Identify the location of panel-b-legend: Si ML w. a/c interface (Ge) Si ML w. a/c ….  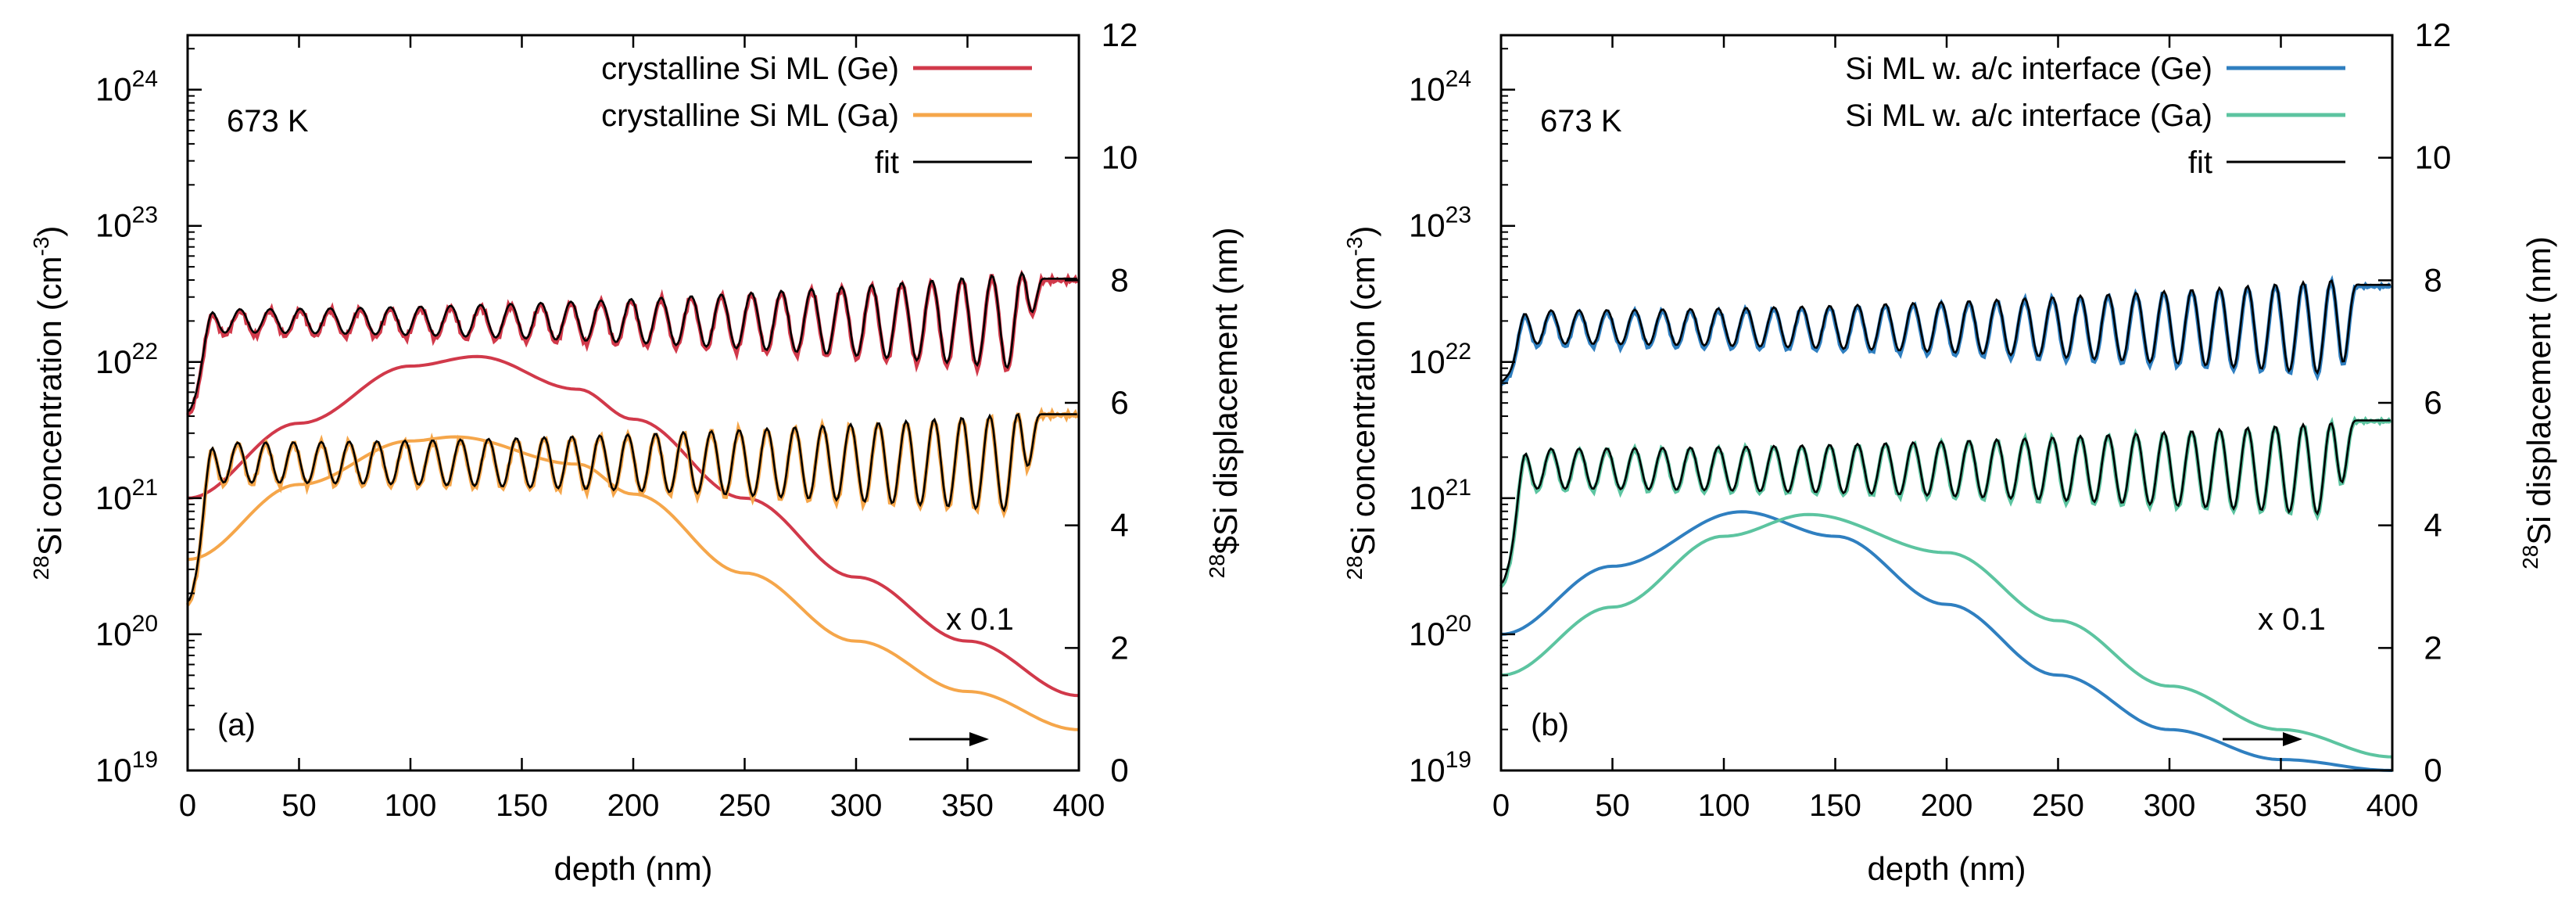
(2095, 116).